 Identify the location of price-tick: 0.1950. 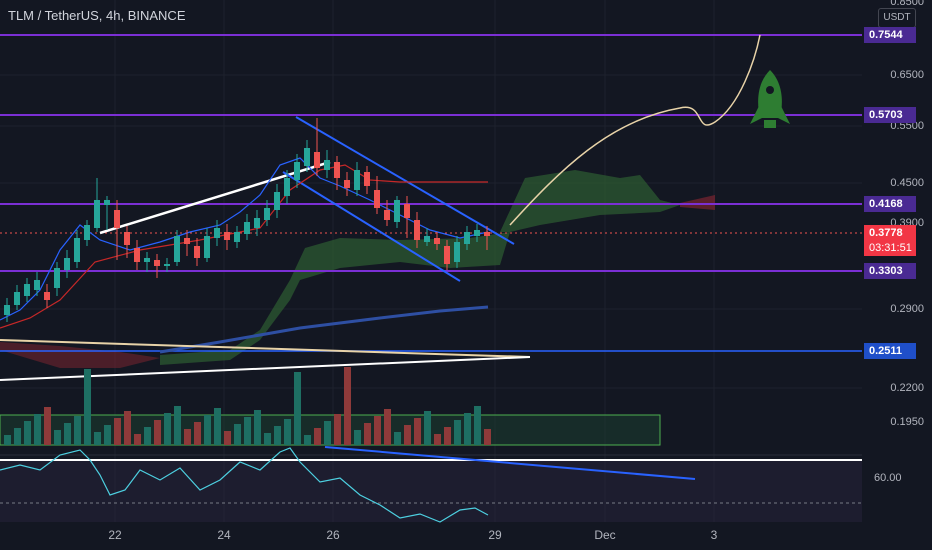
(907, 422).